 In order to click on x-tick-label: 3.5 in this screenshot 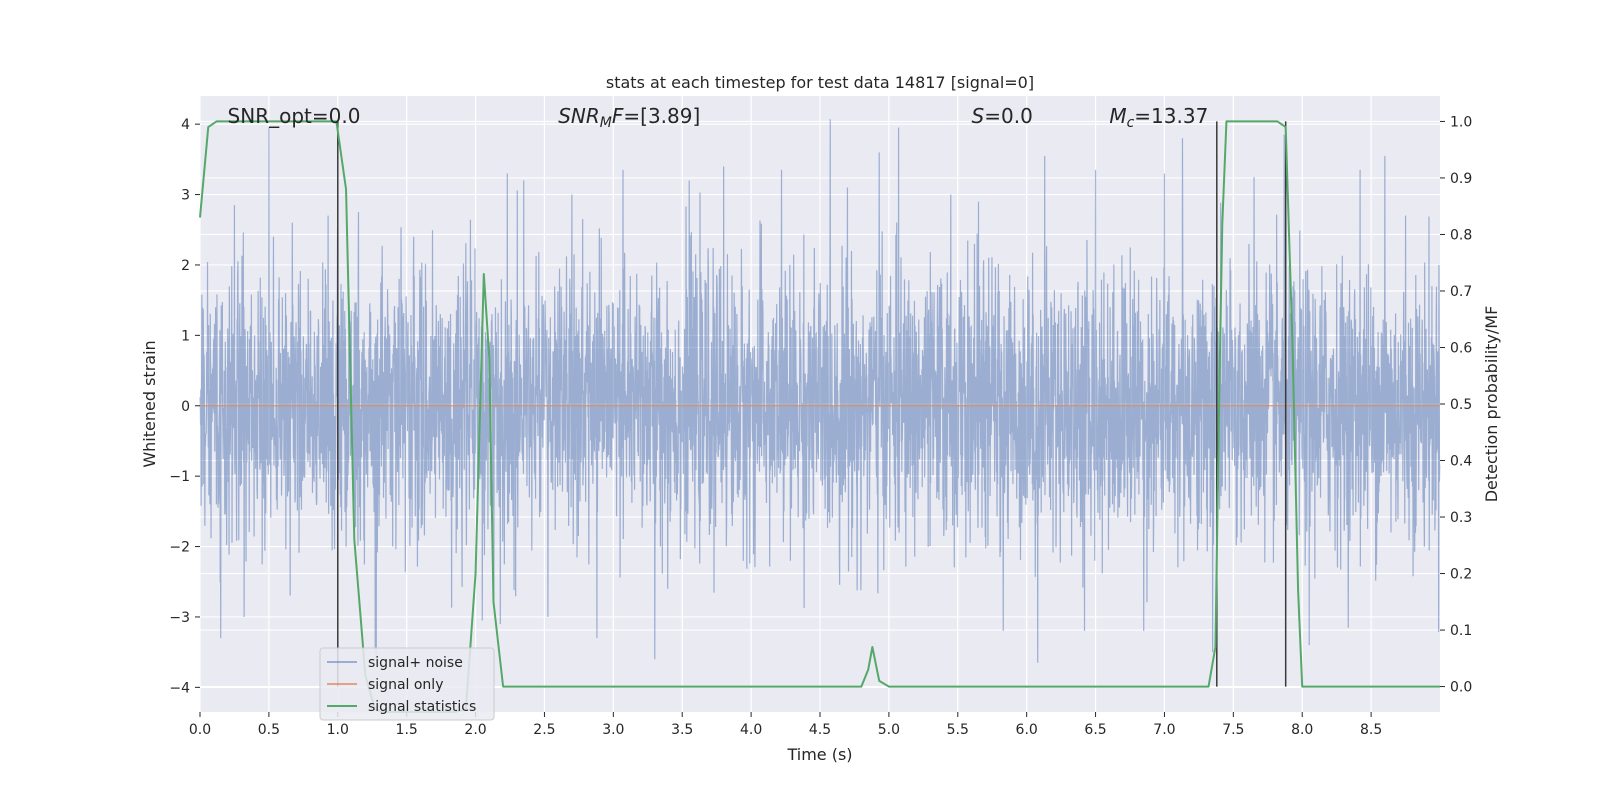, I will do `click(682, 730)`.